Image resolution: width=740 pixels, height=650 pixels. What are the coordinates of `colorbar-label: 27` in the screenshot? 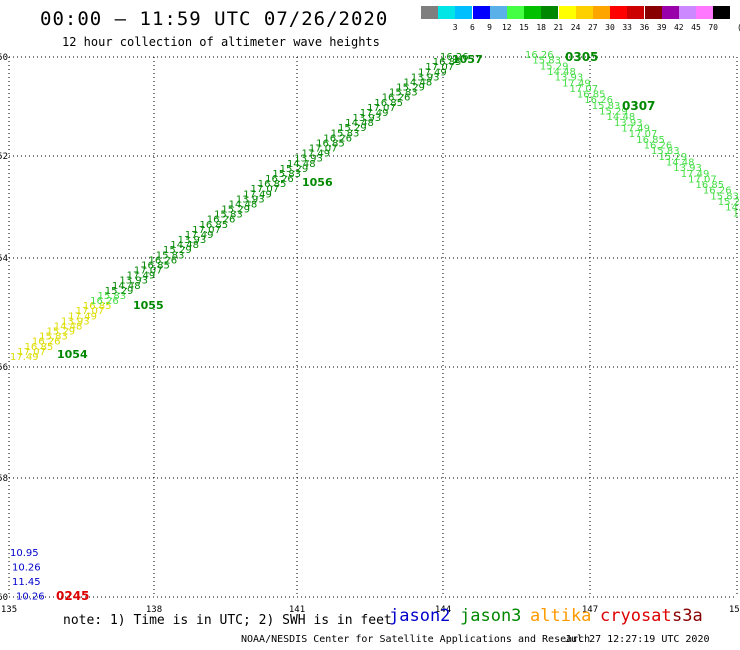 It's located at (592, 27).